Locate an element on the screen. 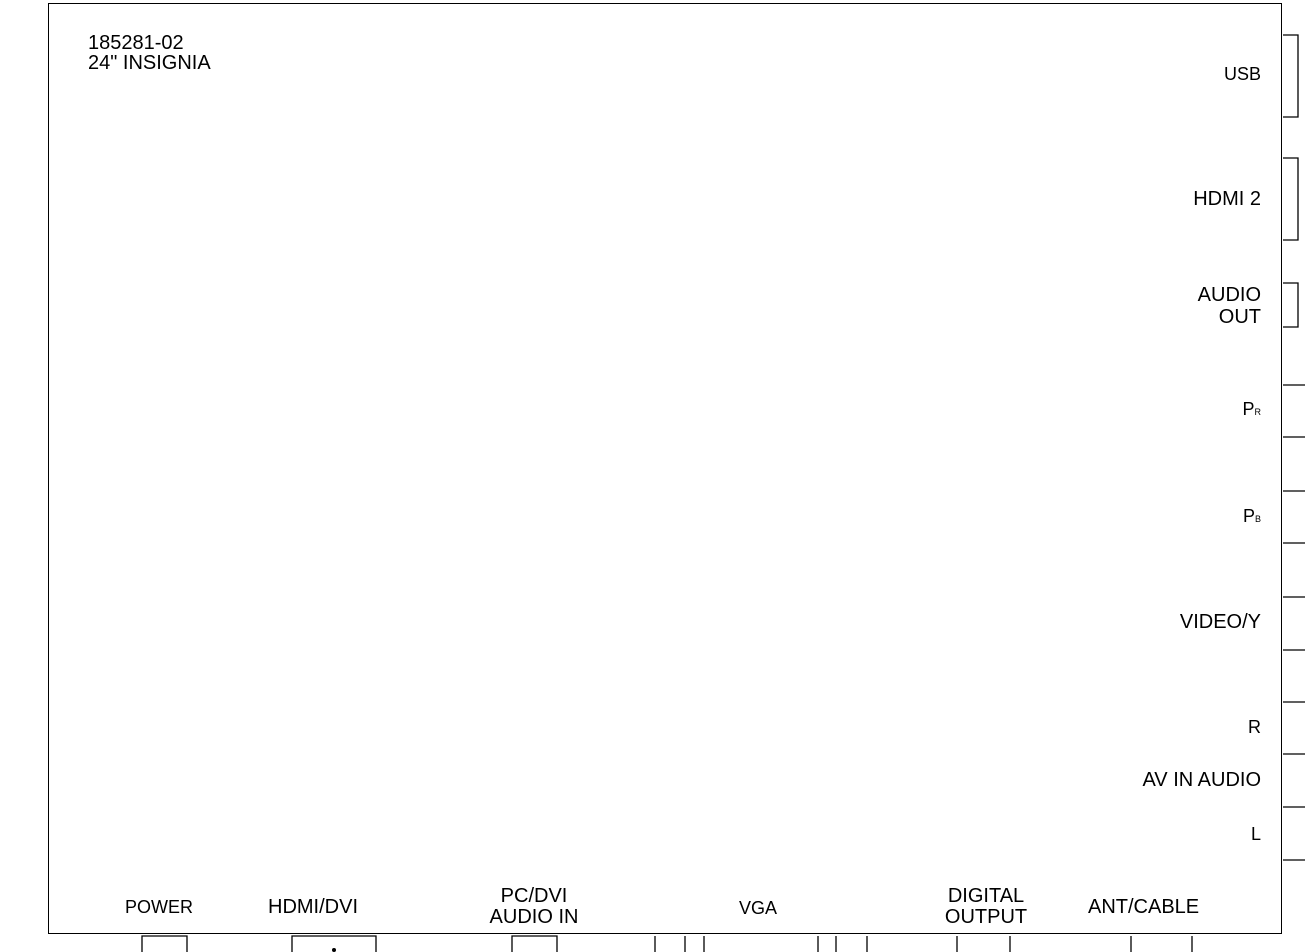 The image size is (1305, 952). model-name: 24" INSIGNIA is located at coordinates (149, 63).